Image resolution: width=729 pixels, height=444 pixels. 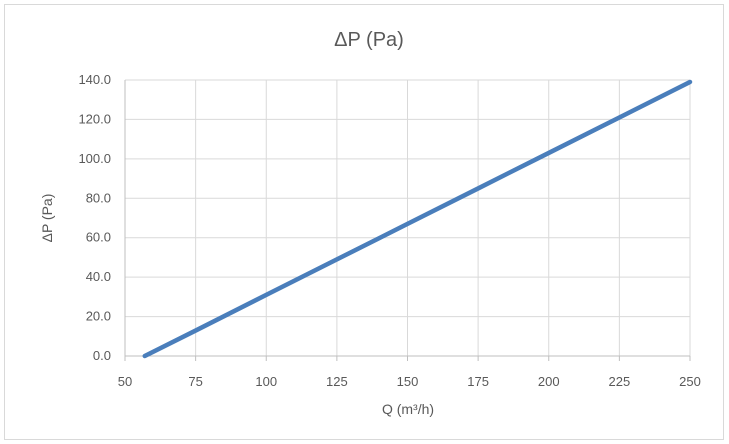 I want to click on x-tick-label: 175, so click(x=478, y=381).